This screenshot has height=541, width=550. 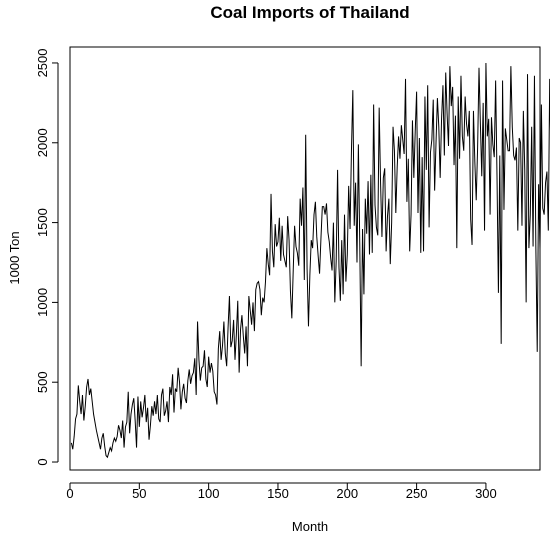 What do you see at coordinates (42, 461) in the screenshot?
I see `y-tick-label: 0` at bounding box center [42, 461].